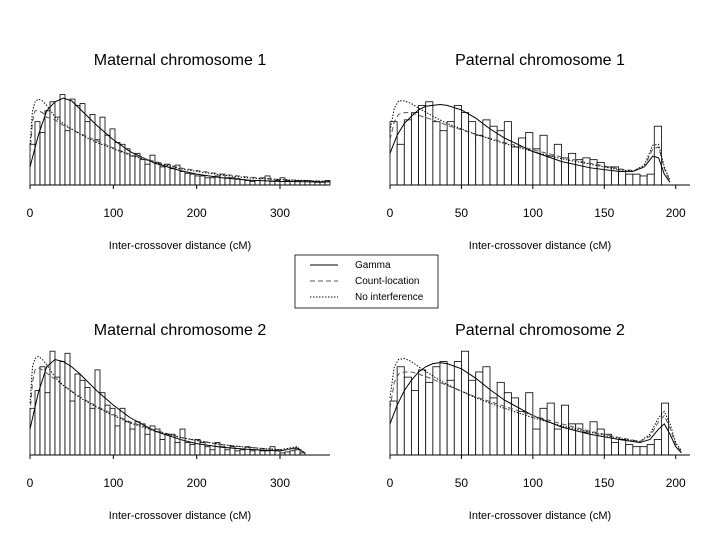 This screenshot has width=721, height=541. I want to click on histogram-bars, so click(525, 143).